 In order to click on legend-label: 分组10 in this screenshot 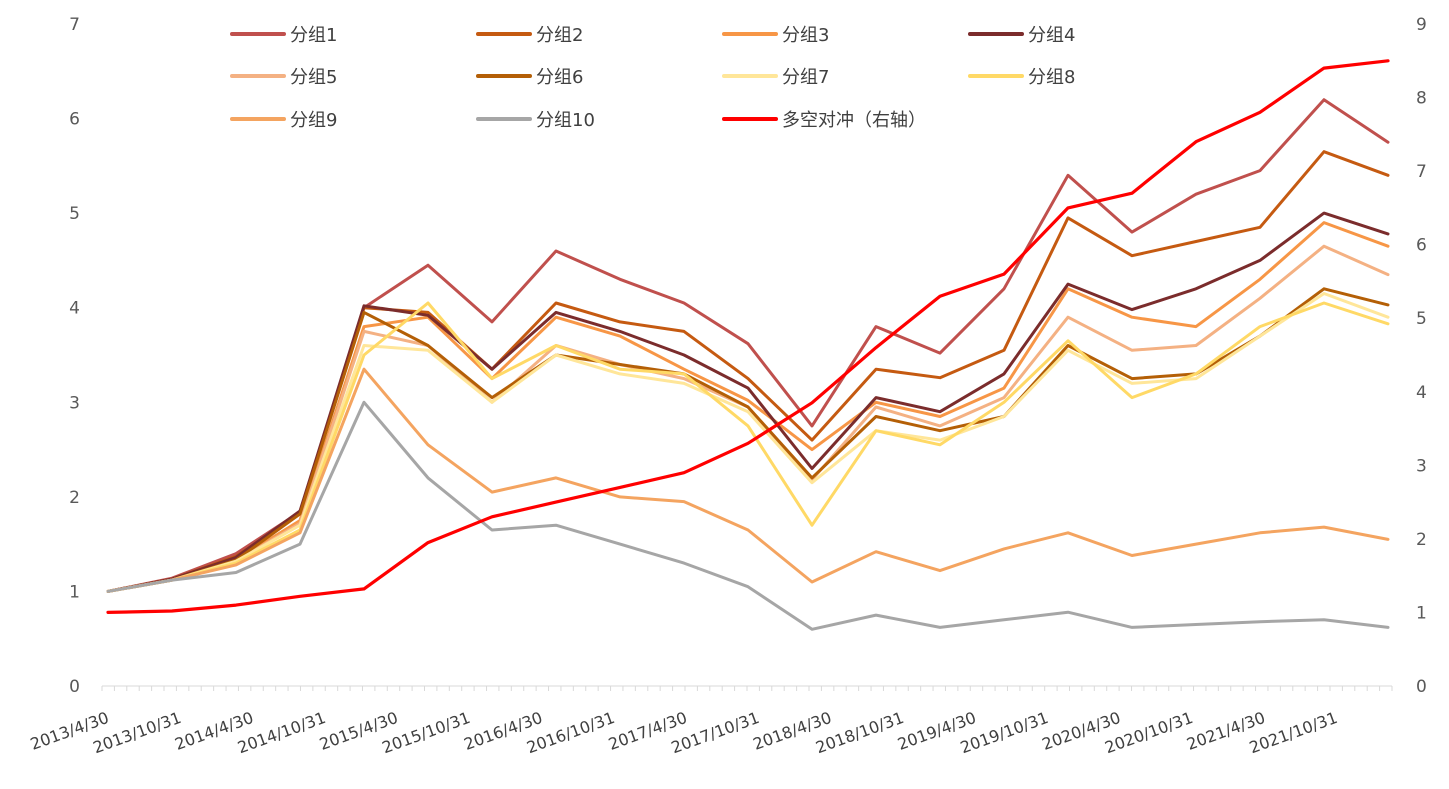, I will do `click(565, 120)`.